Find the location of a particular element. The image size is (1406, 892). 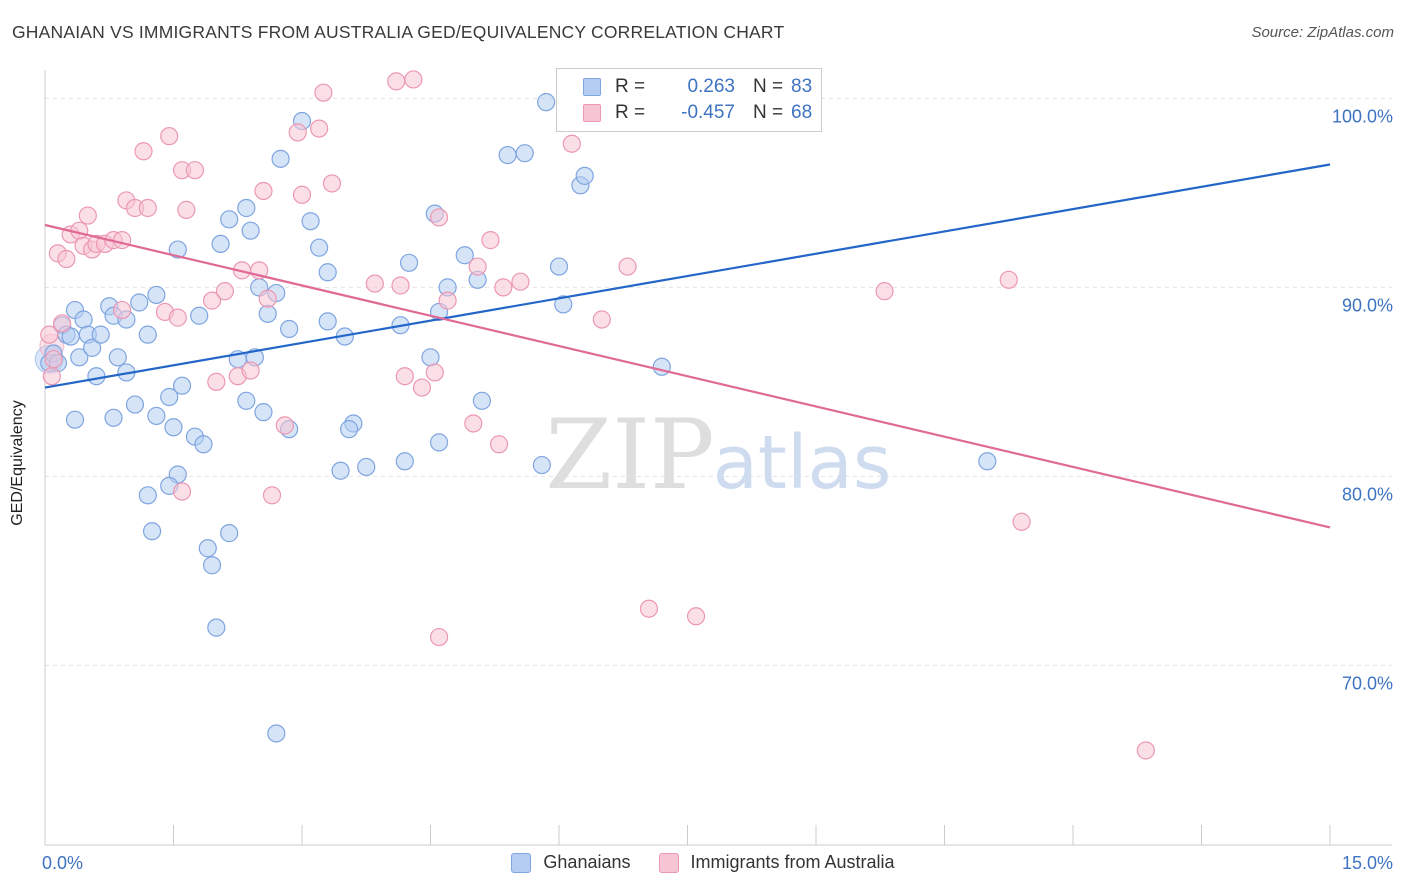

legend-item-australia: Immigrants from Australia is located at coordinates (776, 862).